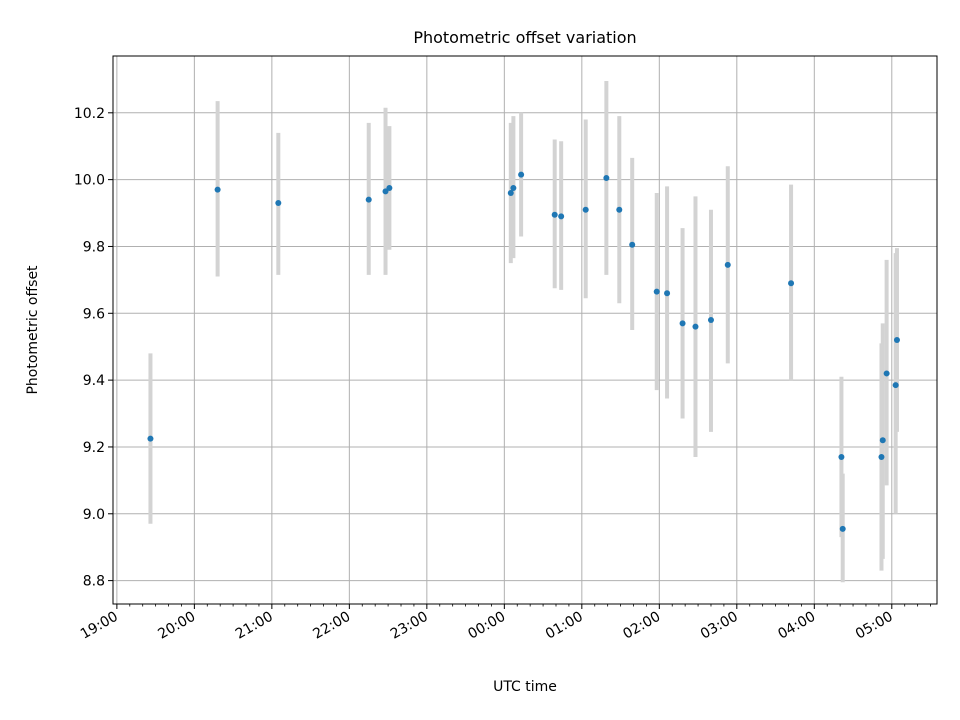 This screenshot has width=960, height=720. What do you see at coordinates (94, 314) in the screenshot?
I see `y-tick-label: 9.6` at bounding box center [94, 314].